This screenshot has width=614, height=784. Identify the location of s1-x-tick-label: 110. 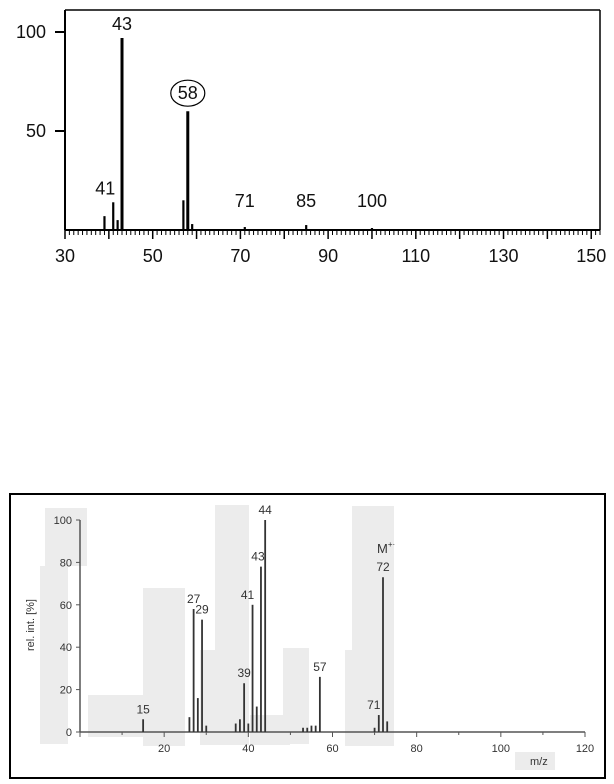
(415, 256).